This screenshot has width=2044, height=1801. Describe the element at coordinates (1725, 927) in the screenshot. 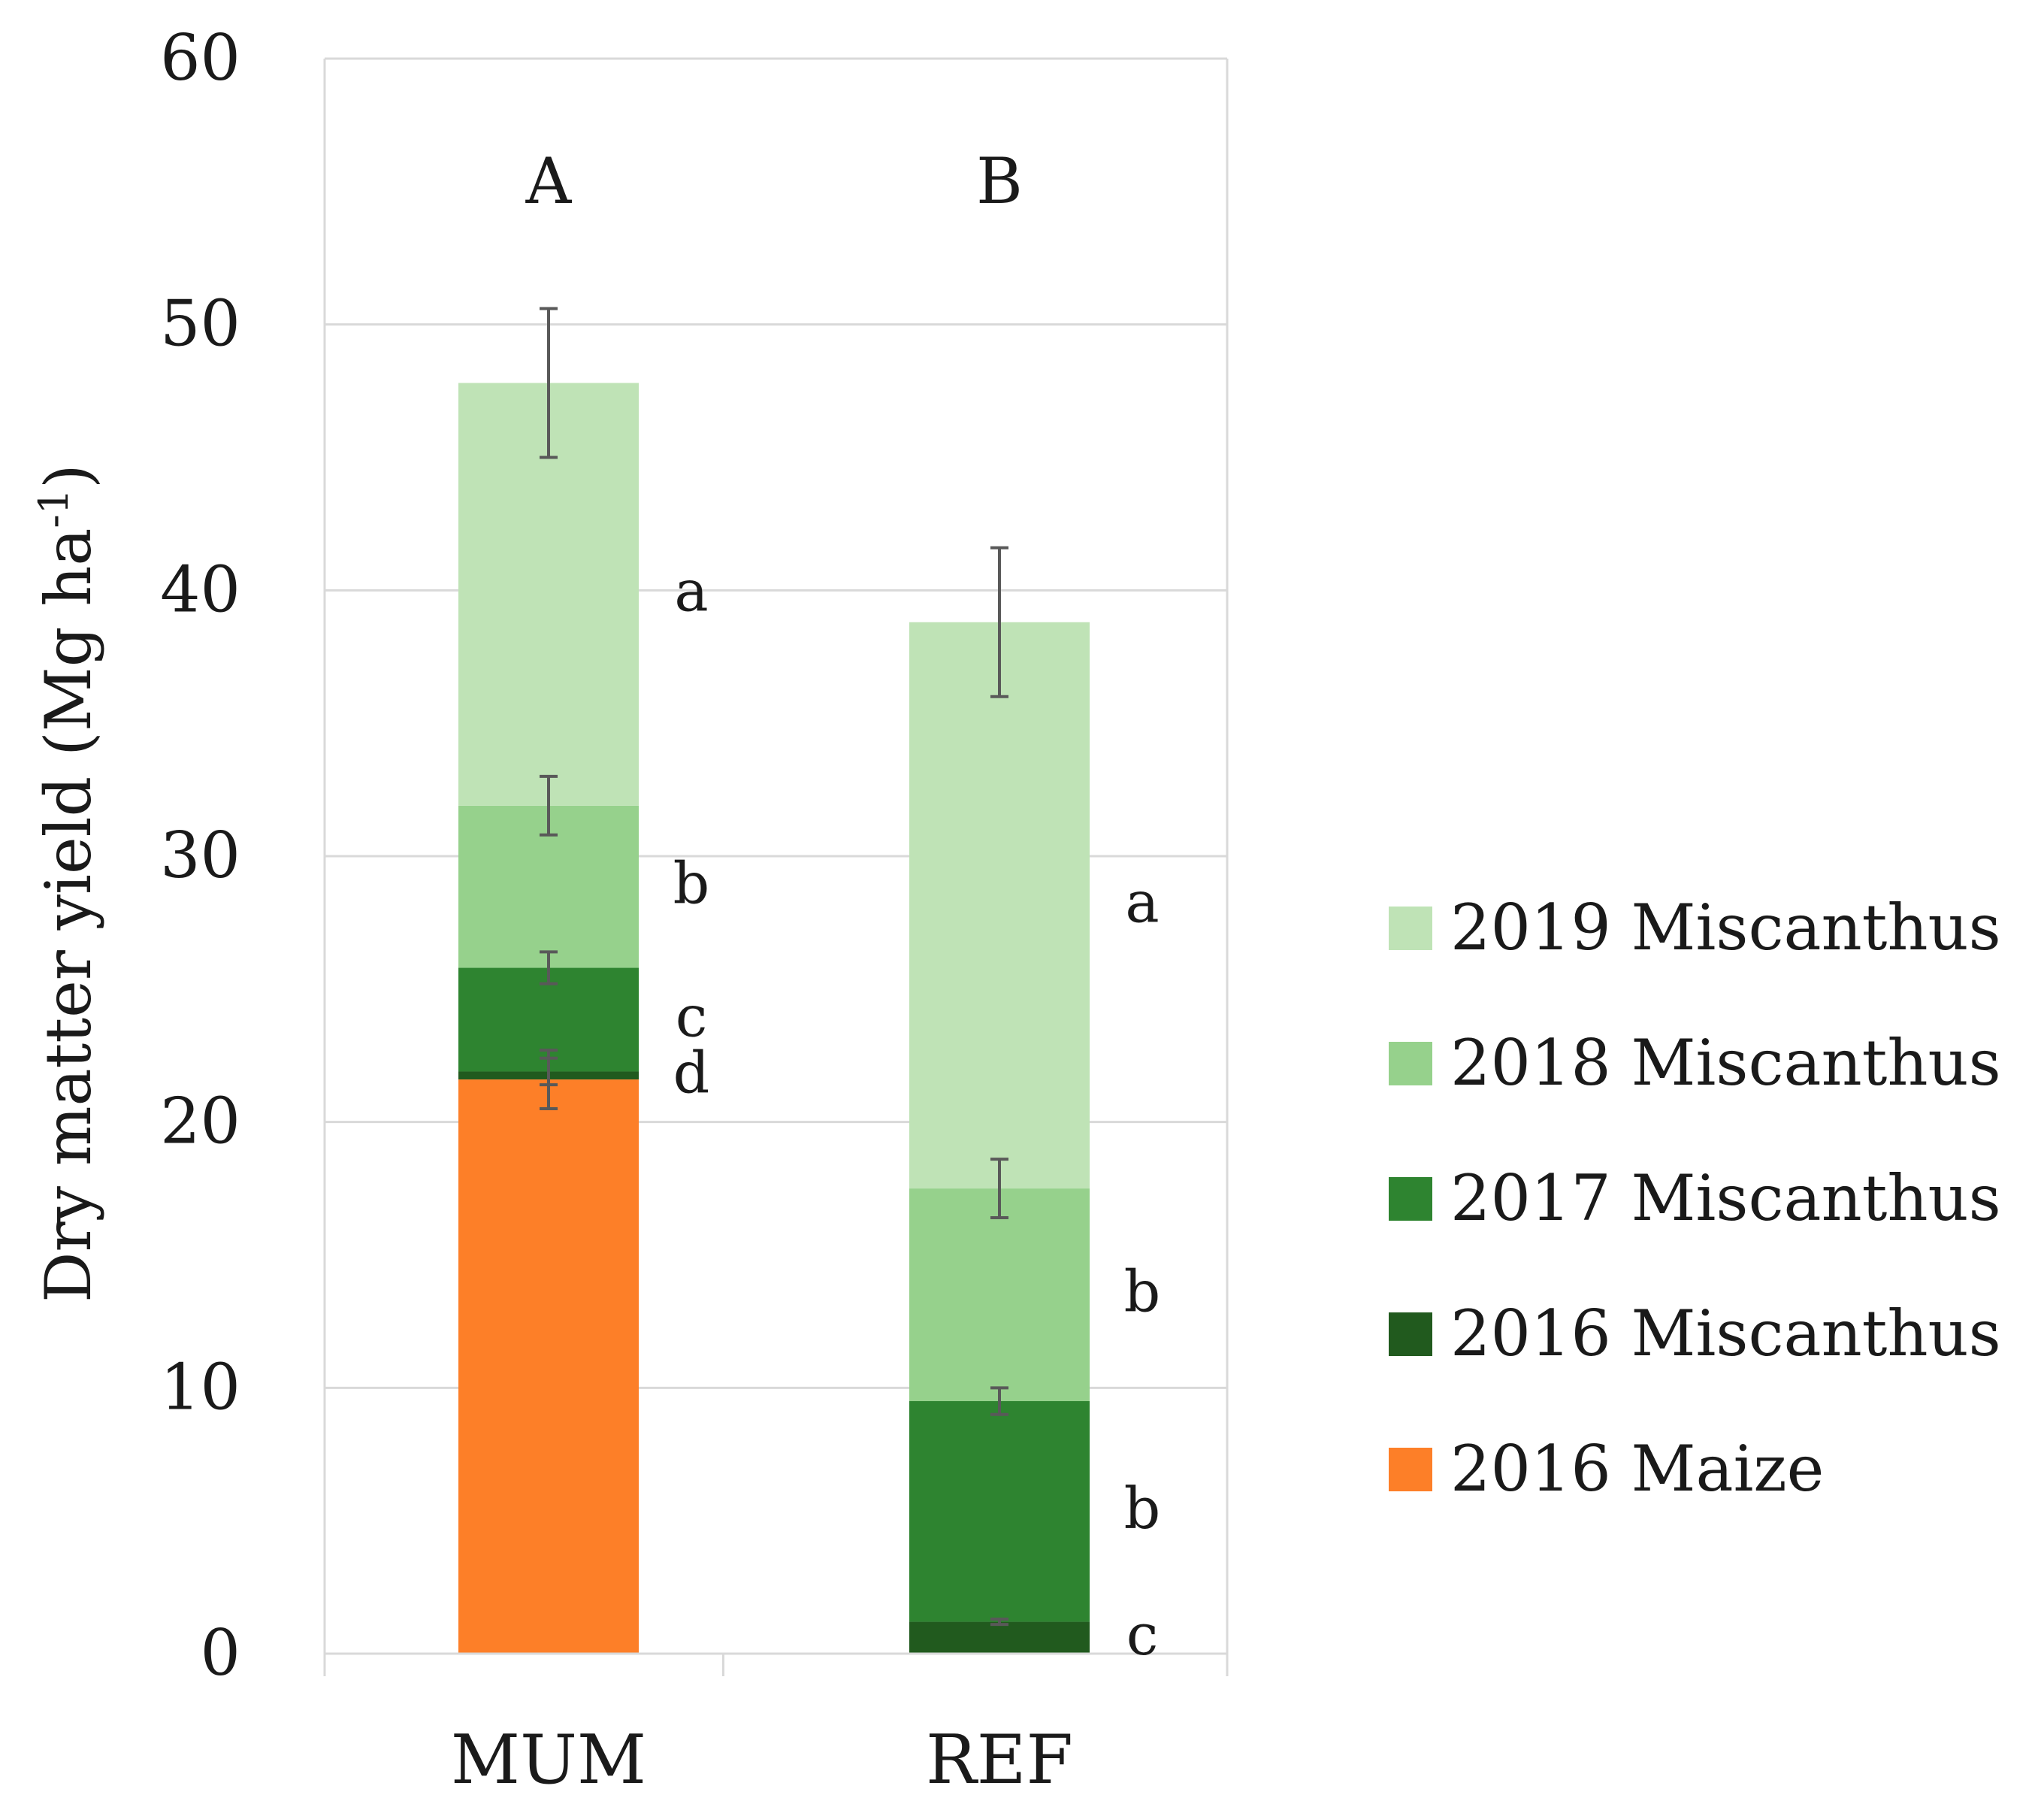

I see `legend-label: 2019 Miscanthus` at that location.